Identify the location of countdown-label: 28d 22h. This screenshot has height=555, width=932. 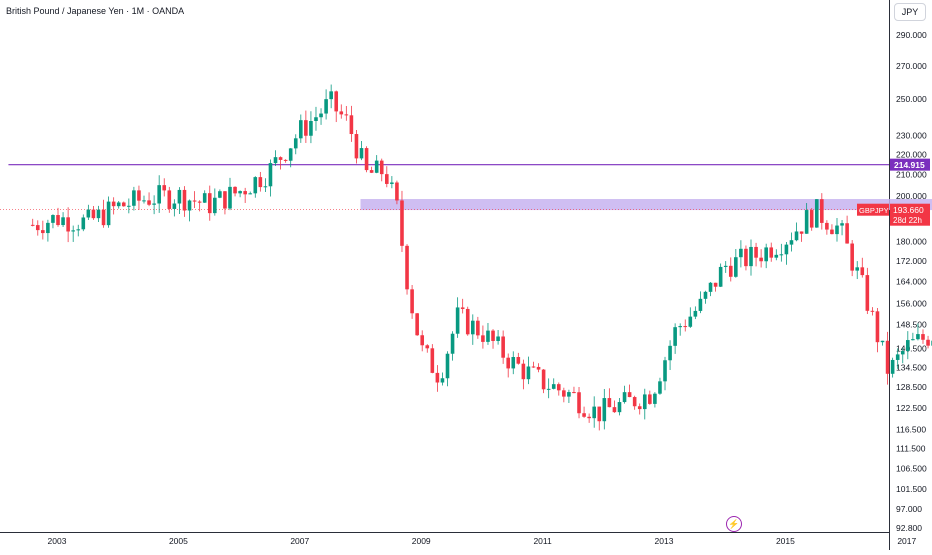
(907, 220).